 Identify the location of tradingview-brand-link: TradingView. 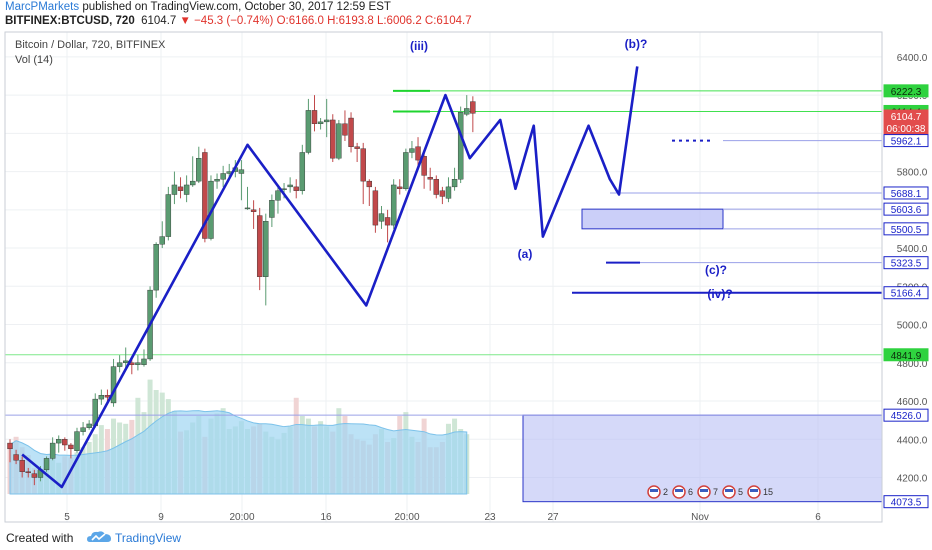
(148, 538).